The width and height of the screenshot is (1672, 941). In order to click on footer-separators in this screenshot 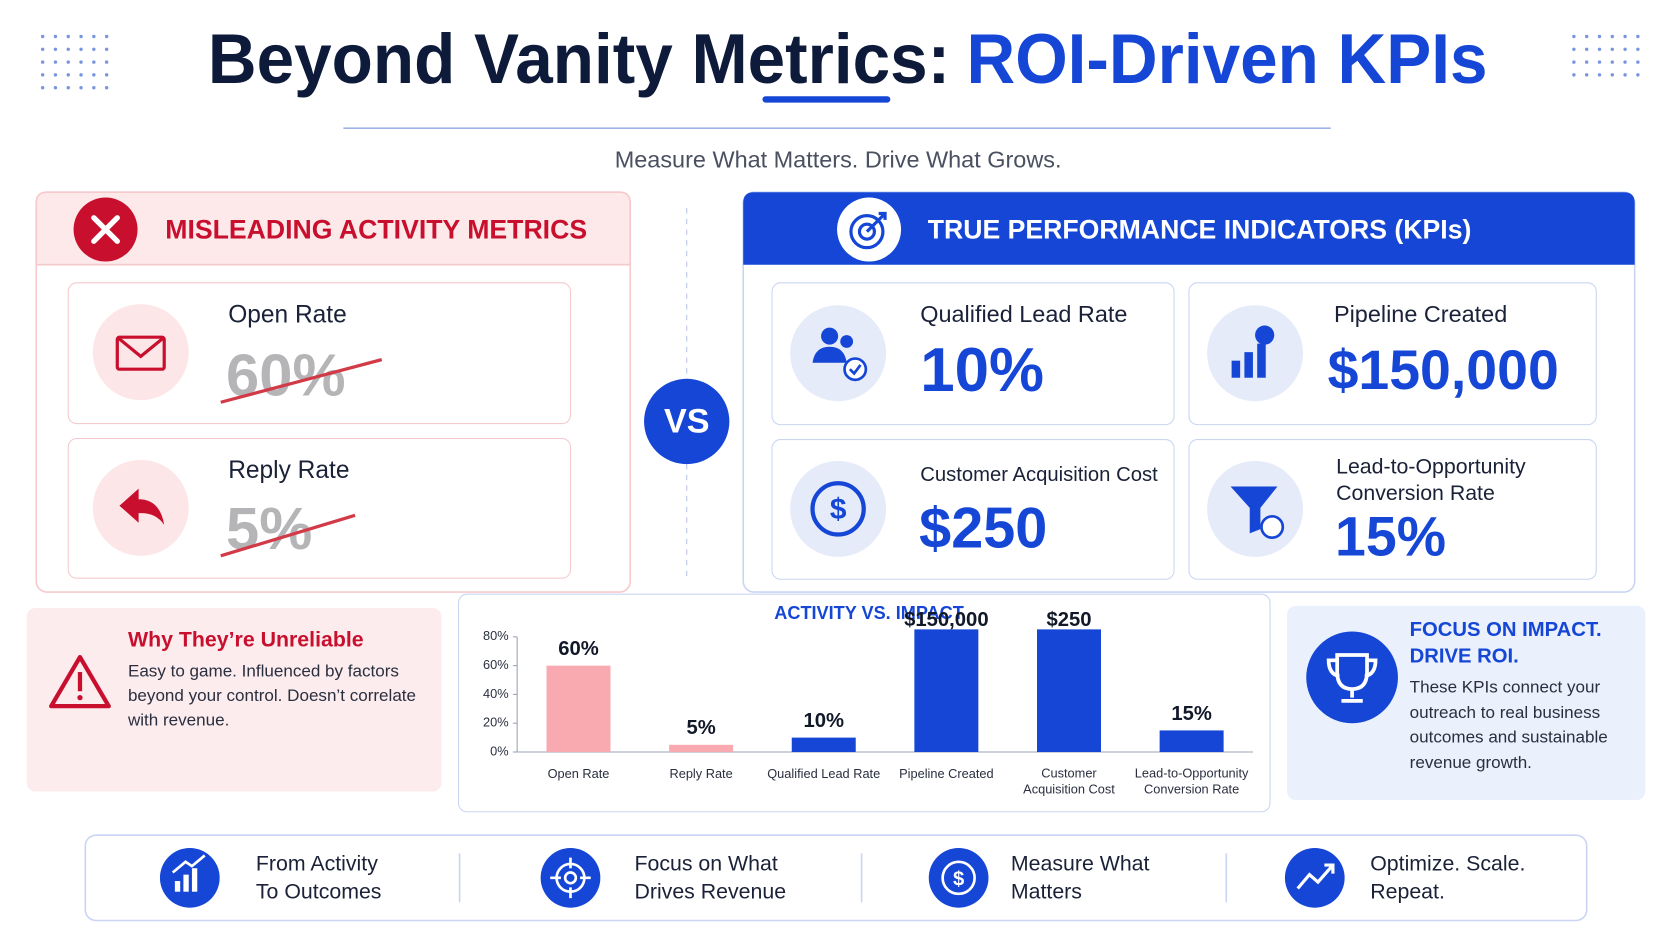, I will do `click(843, 878)`.